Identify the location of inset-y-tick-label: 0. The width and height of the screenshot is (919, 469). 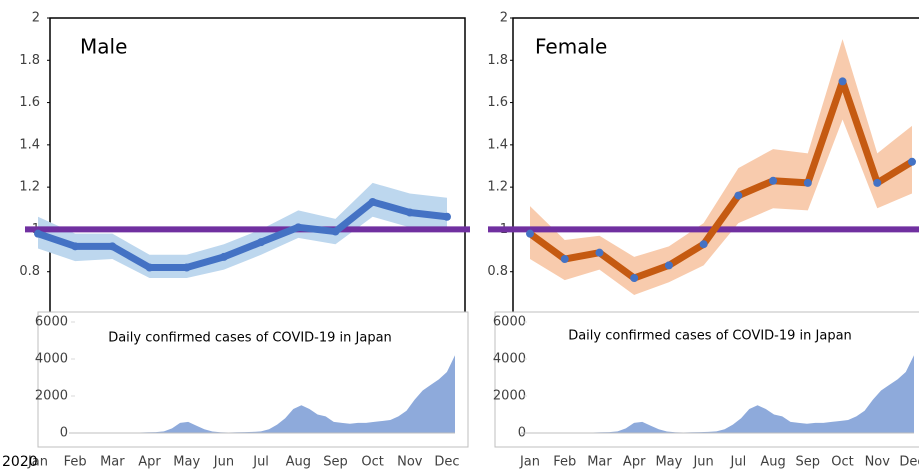
(64, 433).